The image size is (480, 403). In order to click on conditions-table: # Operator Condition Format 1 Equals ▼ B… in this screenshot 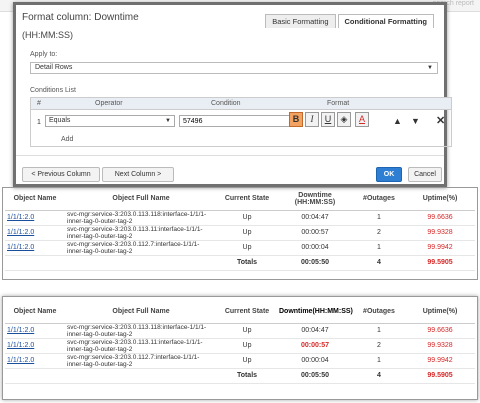, I will do `click(241, 122)`.